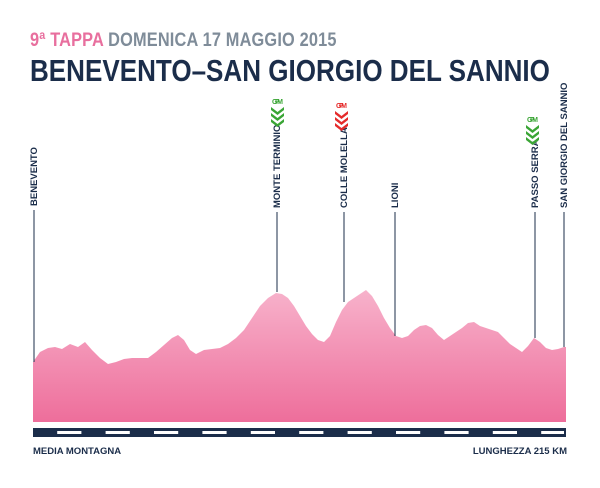  Describe the element at coordinates (564, 145) in the screenshot. I see `place-label-san-giorgio: SAN GIORGIO DEL SANNIO` at that location.